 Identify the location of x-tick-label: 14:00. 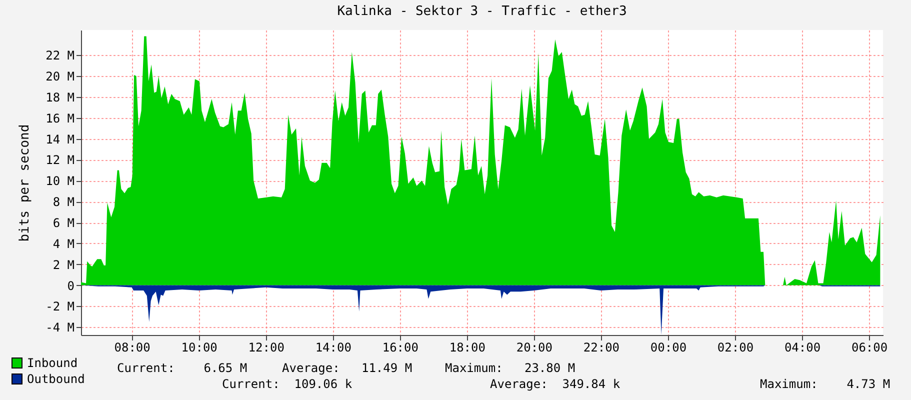
(333, 347).